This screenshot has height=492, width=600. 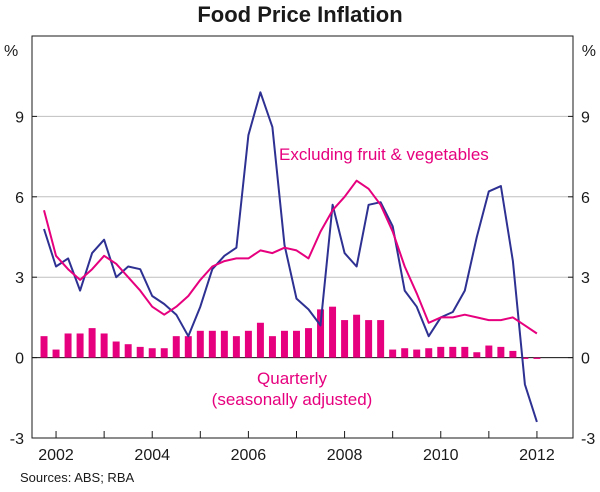 What do you see at coordinates (585, 117) in the screenshot?
I see `y-tick-right-9: 9` at bounding box center [585, 117].